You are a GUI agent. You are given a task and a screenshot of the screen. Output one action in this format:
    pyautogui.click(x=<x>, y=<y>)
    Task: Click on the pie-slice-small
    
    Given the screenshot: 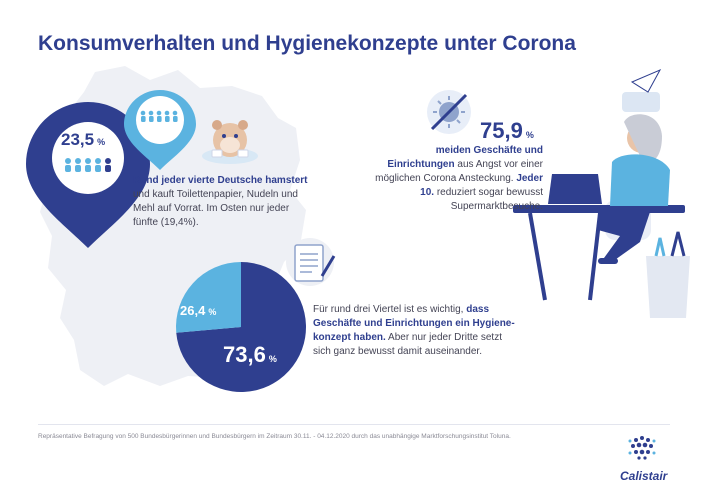 What is the action you would take?
    pyautogui.click(x=208, y=297)
    